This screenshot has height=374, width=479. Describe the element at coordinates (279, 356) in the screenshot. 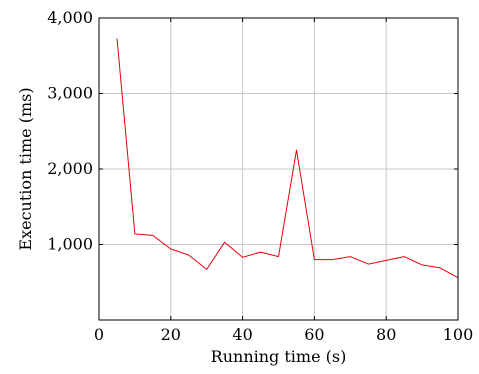

I see `x-axis-title: Running time (s)` at that location.